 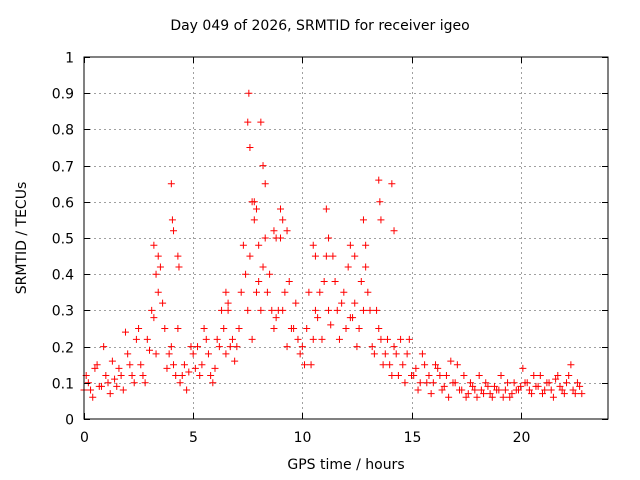 What do you see at coordinates (69, 421) in the screenshot?
I see `y-tick-label: 0` at bounding box center [69, 421].